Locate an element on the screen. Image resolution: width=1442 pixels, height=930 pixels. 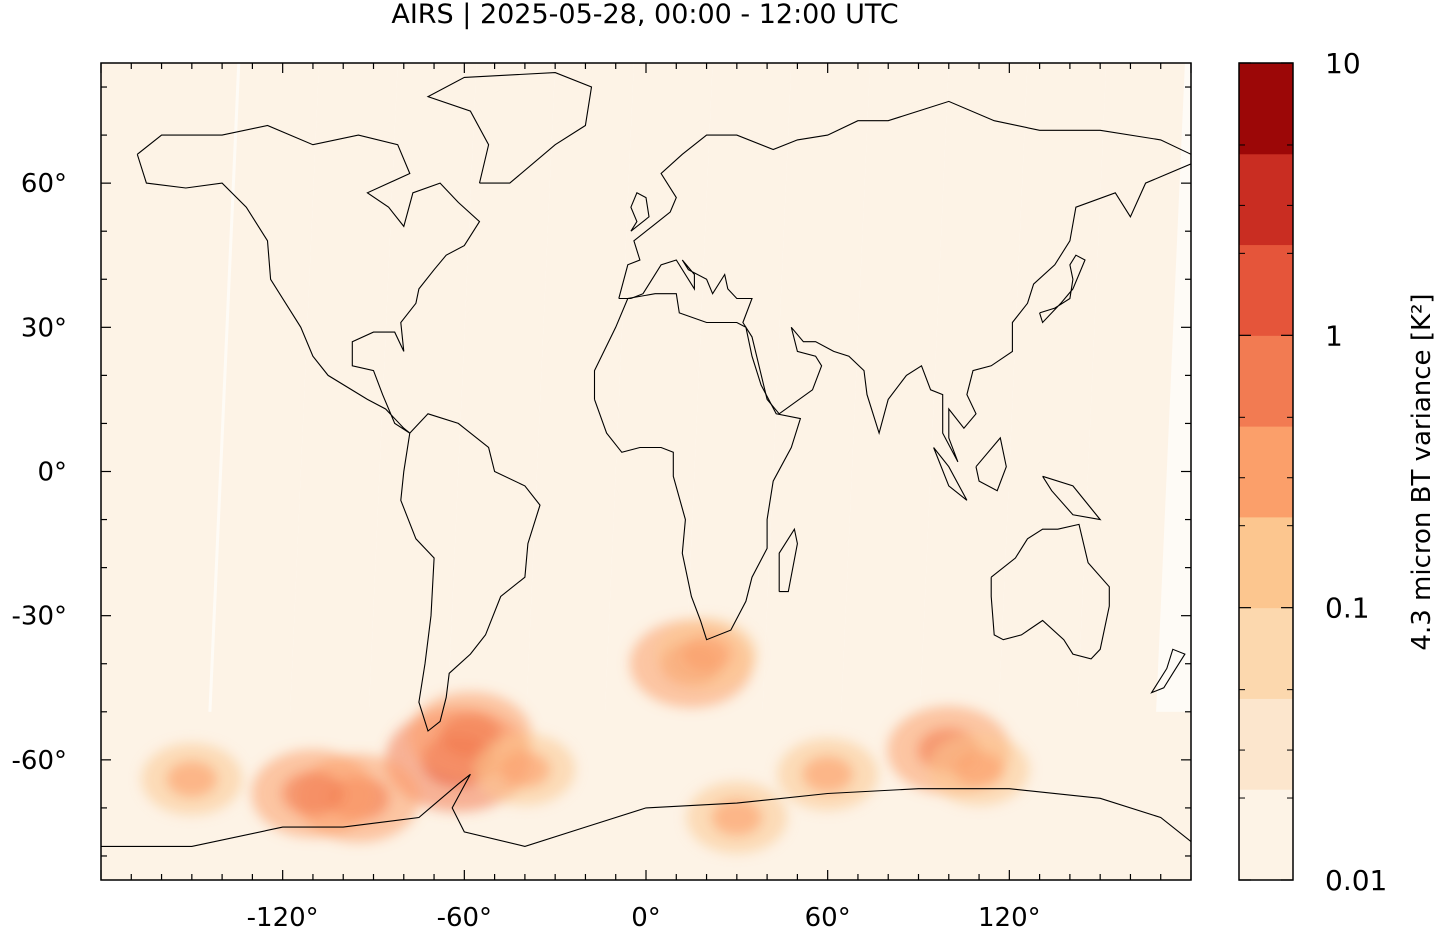
colorbar is located at coordinates (1266, 471).